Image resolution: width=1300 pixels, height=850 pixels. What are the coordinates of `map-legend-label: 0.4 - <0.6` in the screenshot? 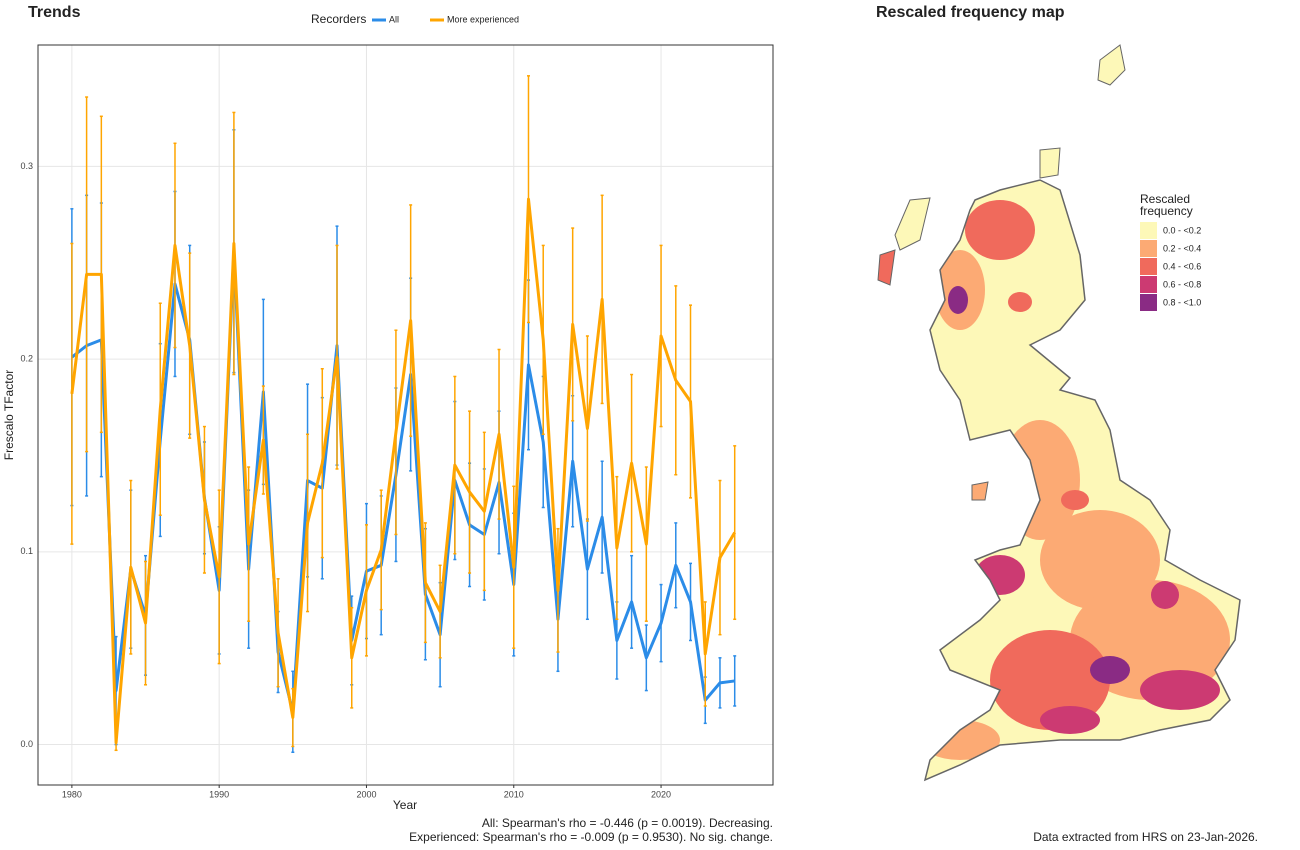 It's located at (1182, 266).